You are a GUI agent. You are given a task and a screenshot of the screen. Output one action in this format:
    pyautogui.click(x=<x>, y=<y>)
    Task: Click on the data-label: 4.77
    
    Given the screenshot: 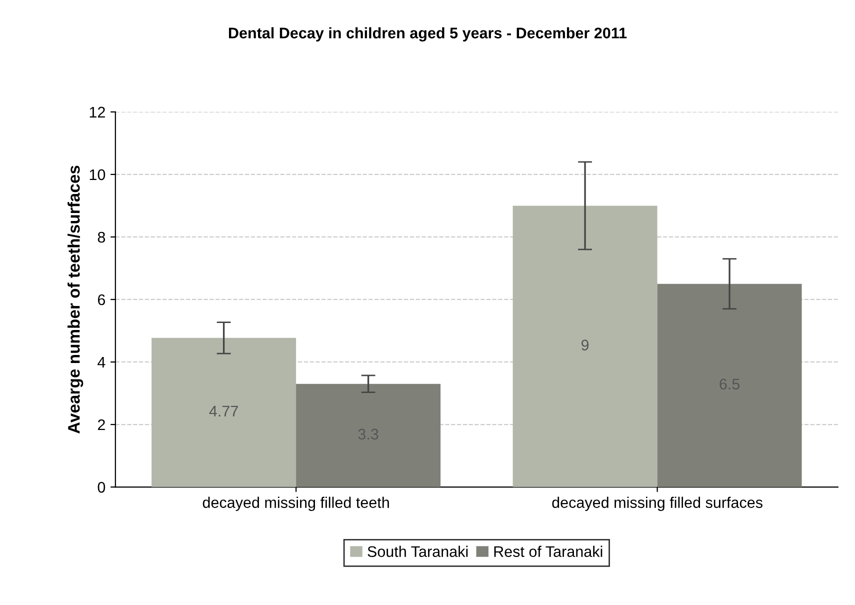 What is the action you would take?
    pyautogui.click(x=223, y=411)
    